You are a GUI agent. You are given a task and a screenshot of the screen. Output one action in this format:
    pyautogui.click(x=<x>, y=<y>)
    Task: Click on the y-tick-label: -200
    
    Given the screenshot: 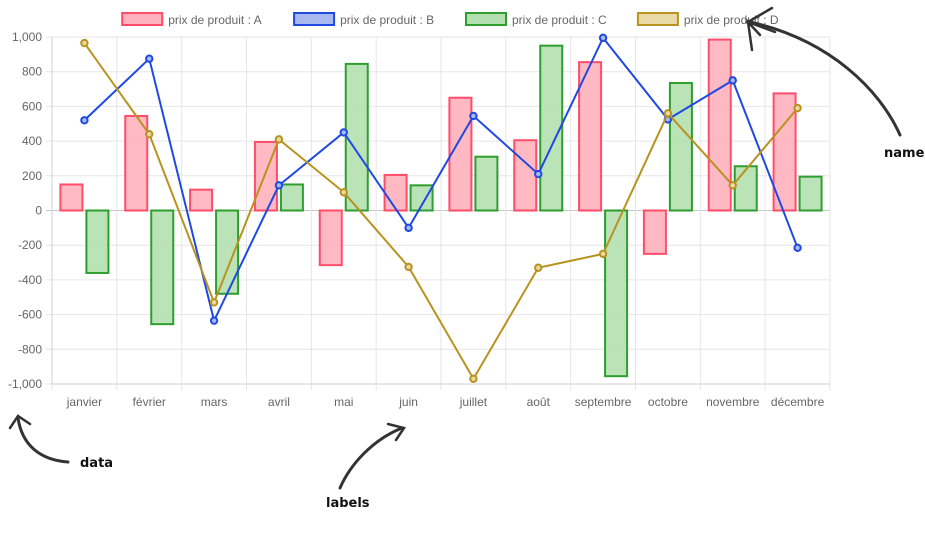 What is the action you would take?
    pyautogui.click(x=30, y=245)
    